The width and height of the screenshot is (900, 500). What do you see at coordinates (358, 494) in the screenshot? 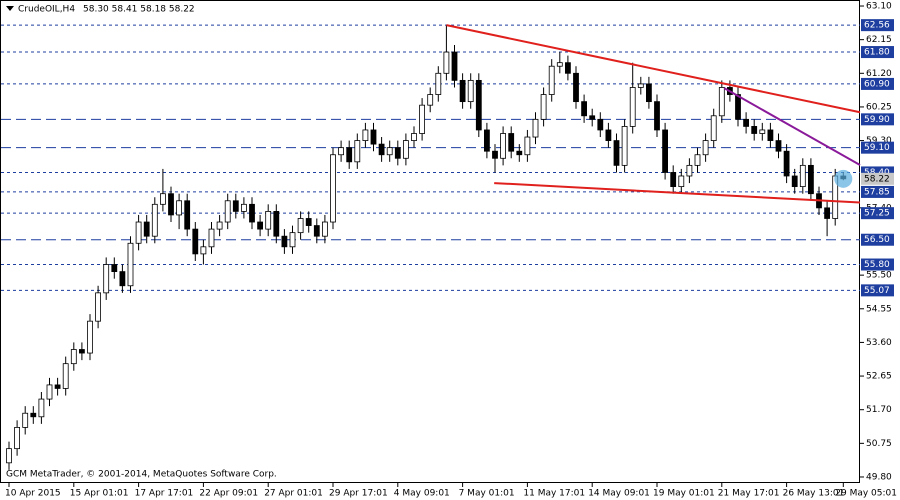
I see `x-tick-label: 29 Apr 17:01` at bounding box center [358, 494].